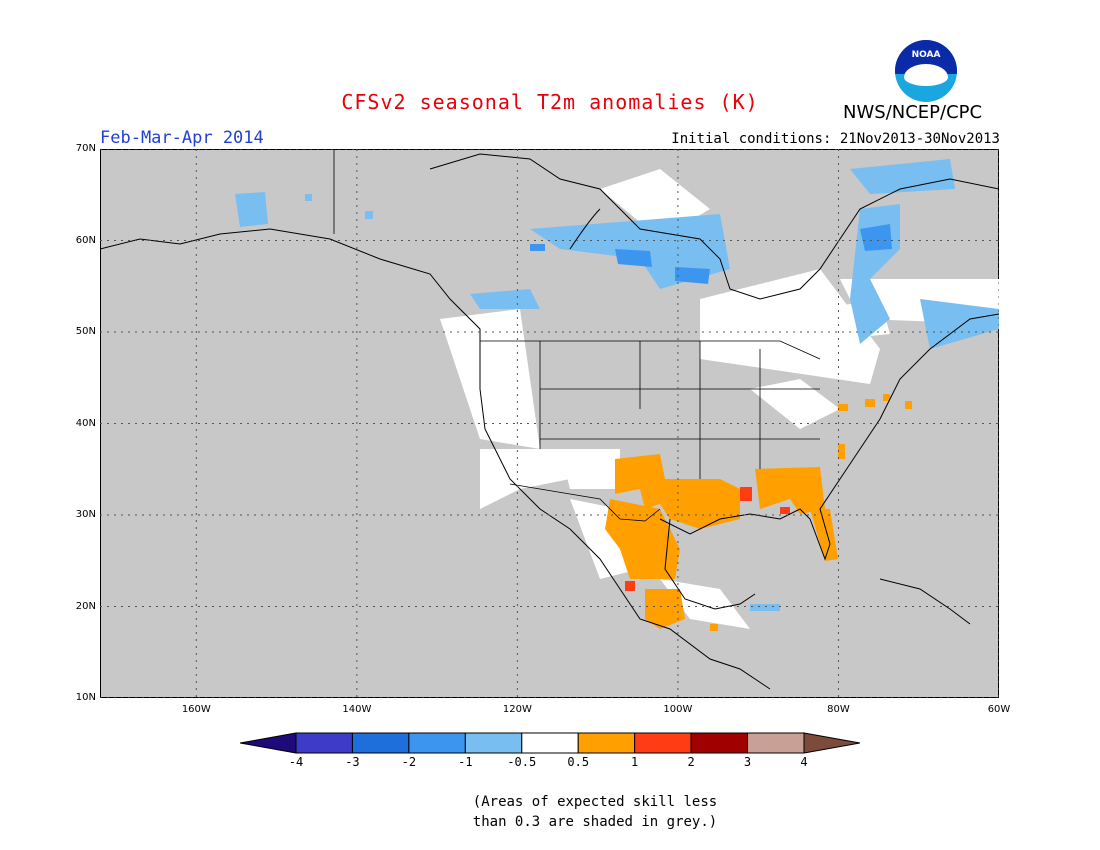 This screenshot has height=850, width=1100. Describe the element at coordinates (838, 709) in the screenshot. I see `lon-tick-label: 80W` at that location.